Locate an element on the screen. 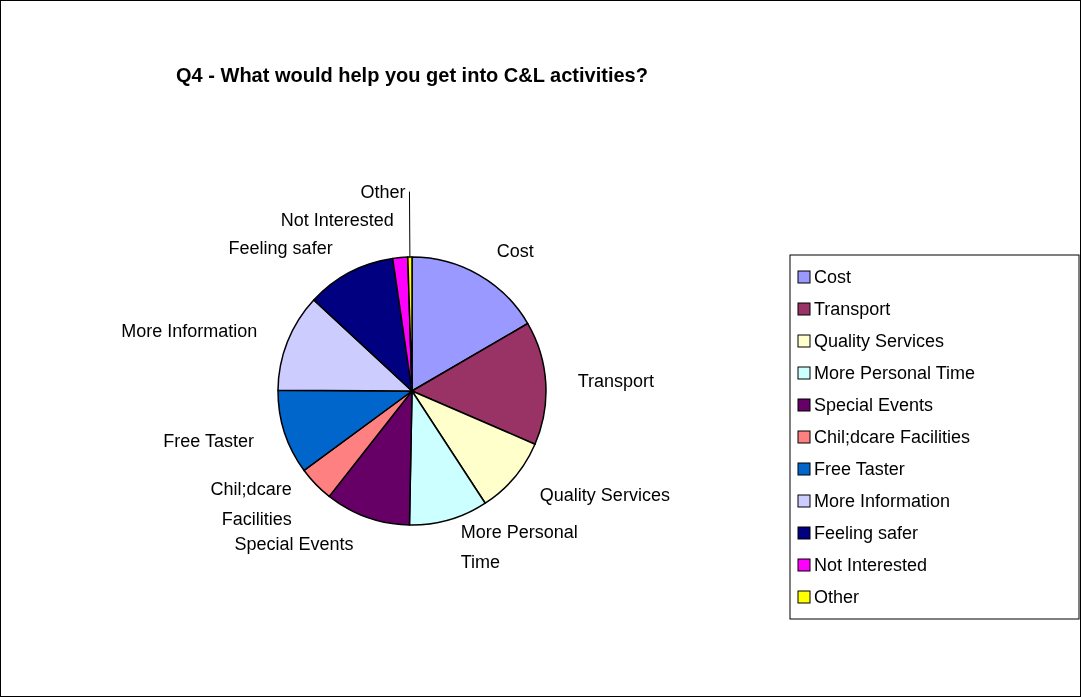 This screenshot has width=1081, height=697. slice-label: More Information is located at coordinates (189, 331).